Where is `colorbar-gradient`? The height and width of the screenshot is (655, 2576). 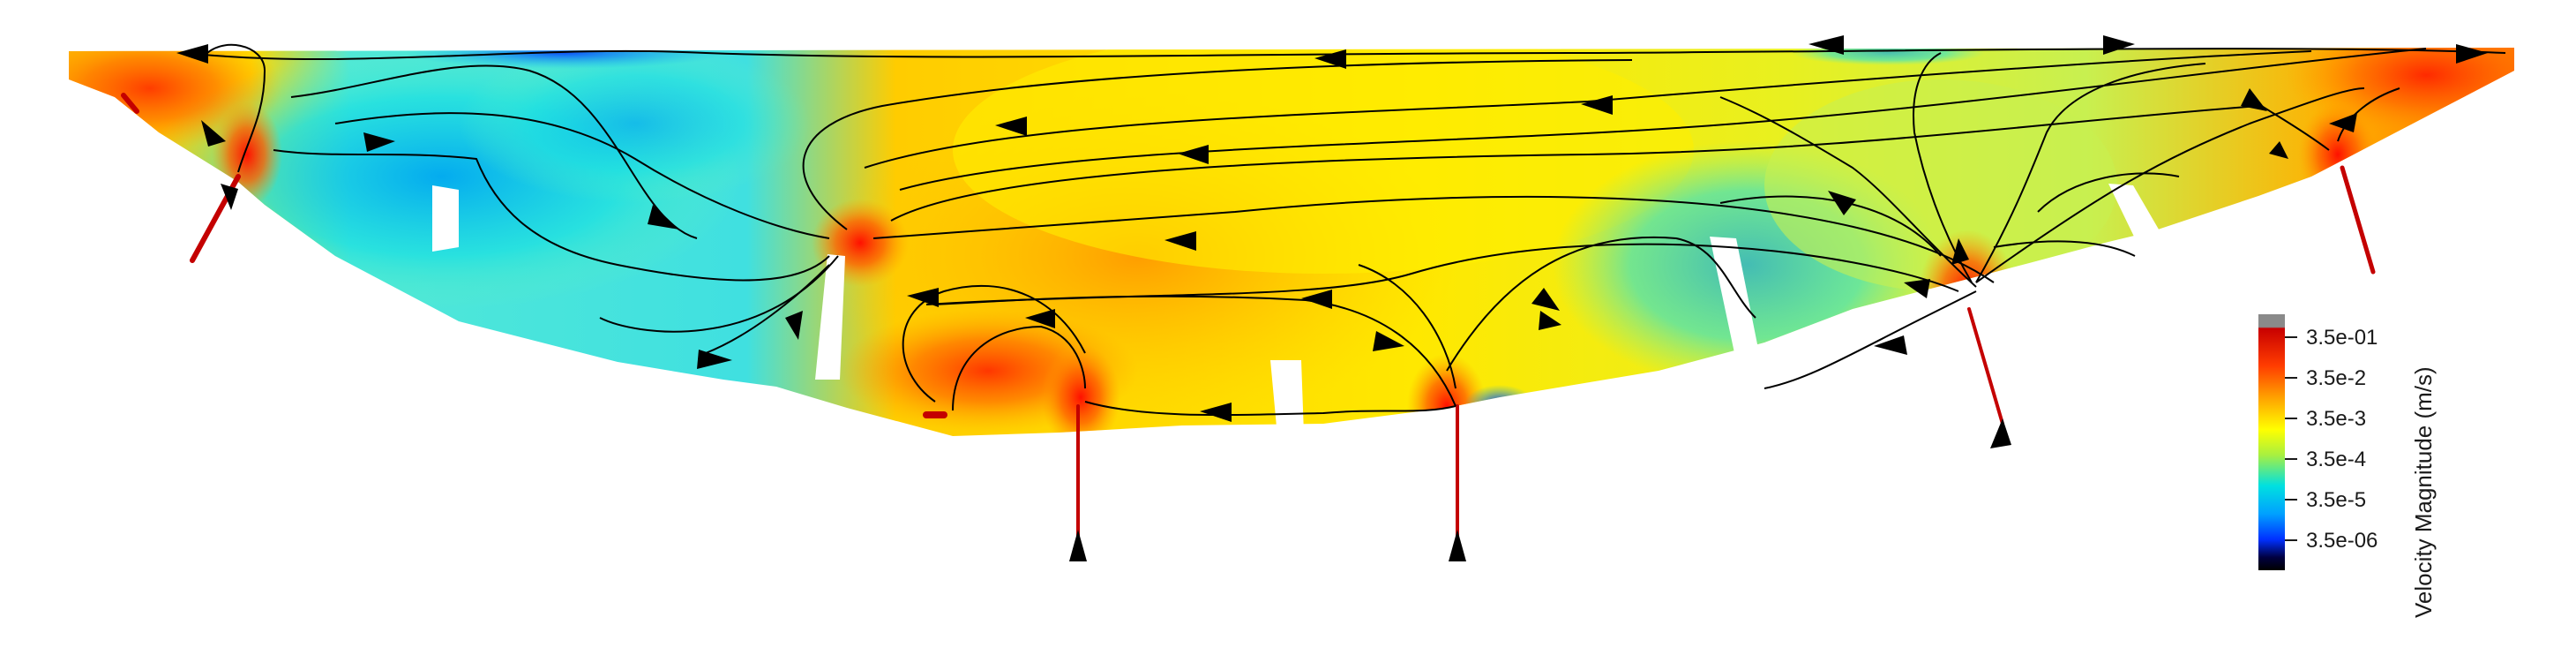
colorbar-gradient is located at coordinates (2272, 442).